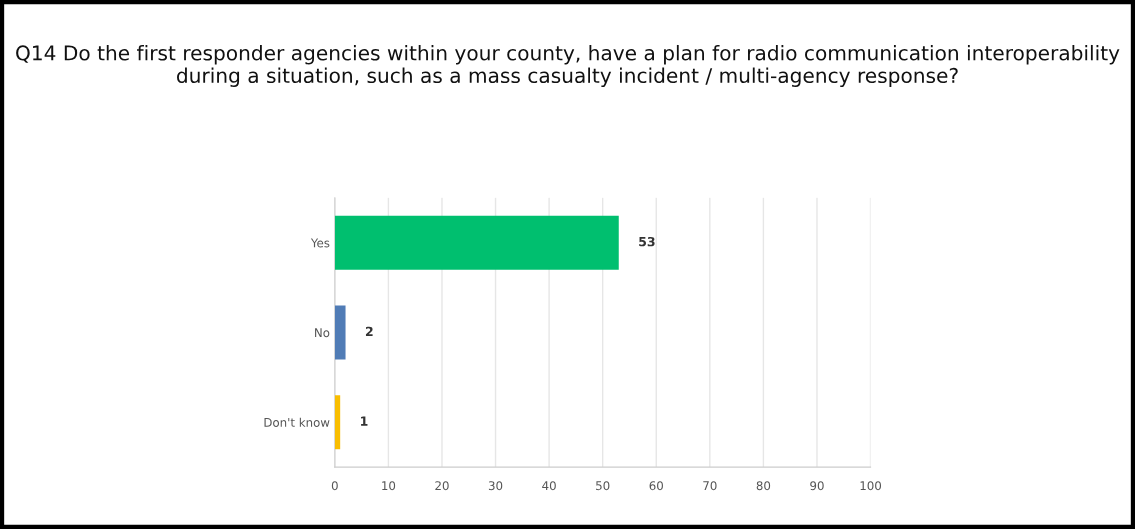 This screenshot has height=529, width=1135. What do you see at coordinates (495, 486) in the screenshot?
I see `x-tick-label: 30` at bounding box center [495, 486].